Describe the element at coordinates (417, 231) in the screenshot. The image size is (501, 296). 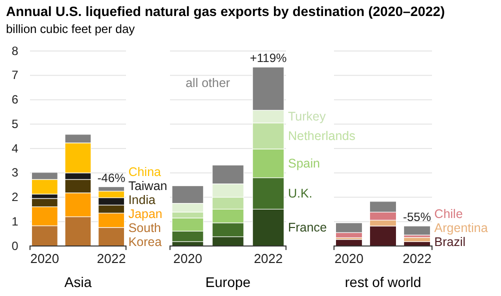
I see `bar` at that location.